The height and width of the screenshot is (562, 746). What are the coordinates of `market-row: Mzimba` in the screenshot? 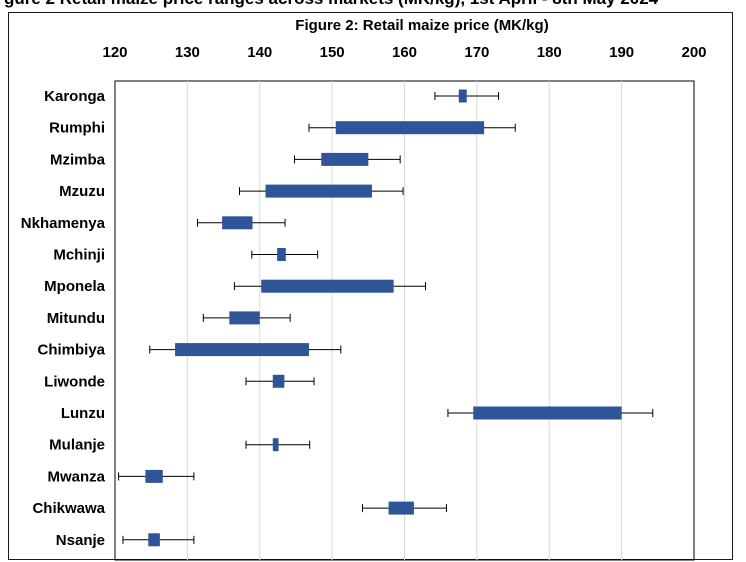 It's located at (225, 159).